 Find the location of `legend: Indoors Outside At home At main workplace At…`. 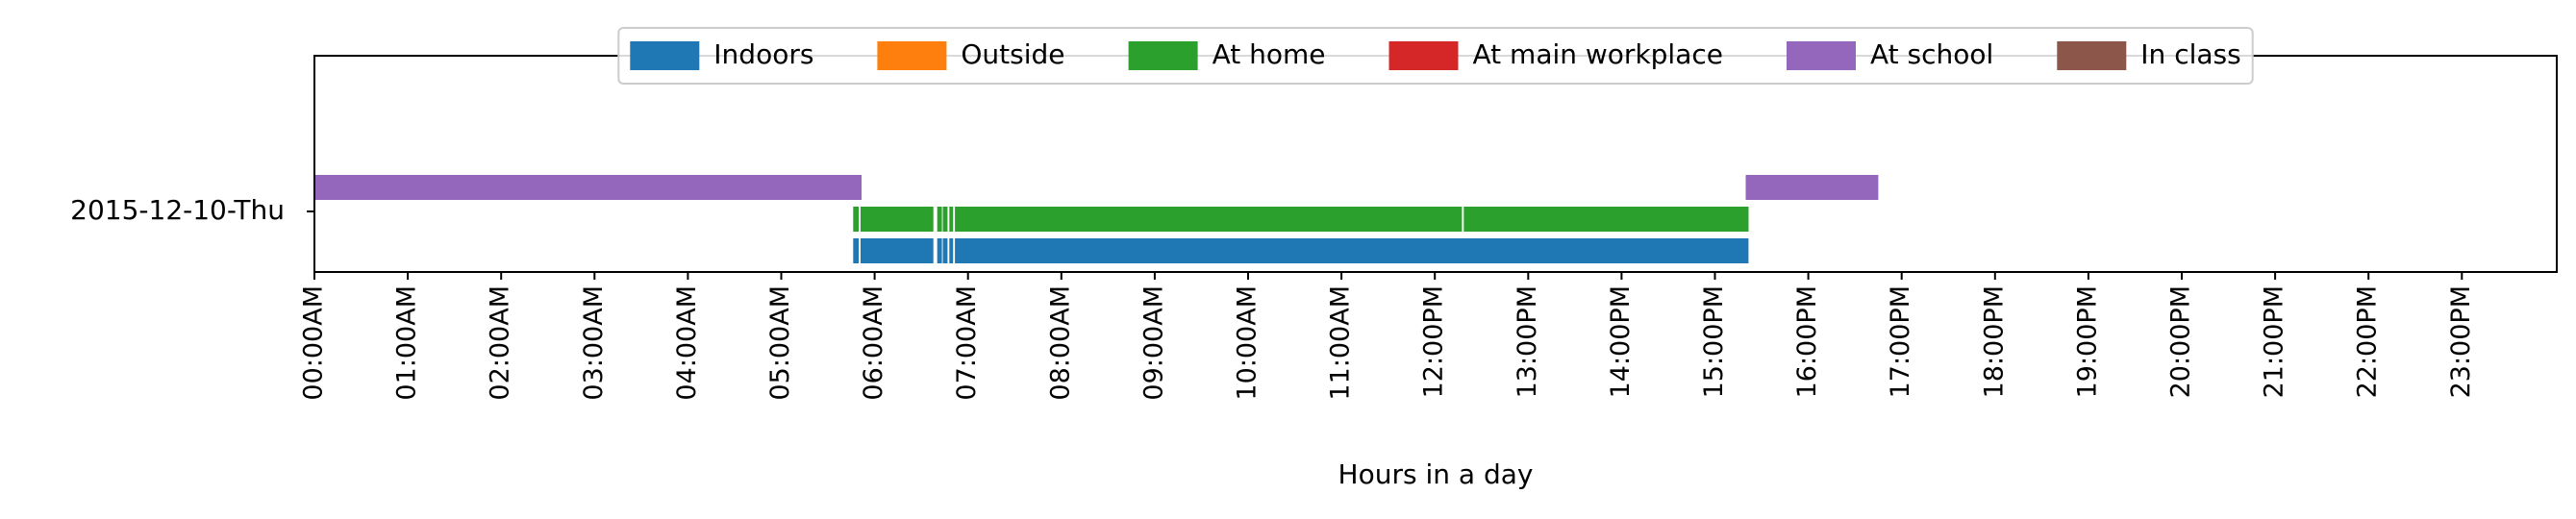

legend: Indoors Outside At home At main workplace At… is located at coordinates (1435, 56).